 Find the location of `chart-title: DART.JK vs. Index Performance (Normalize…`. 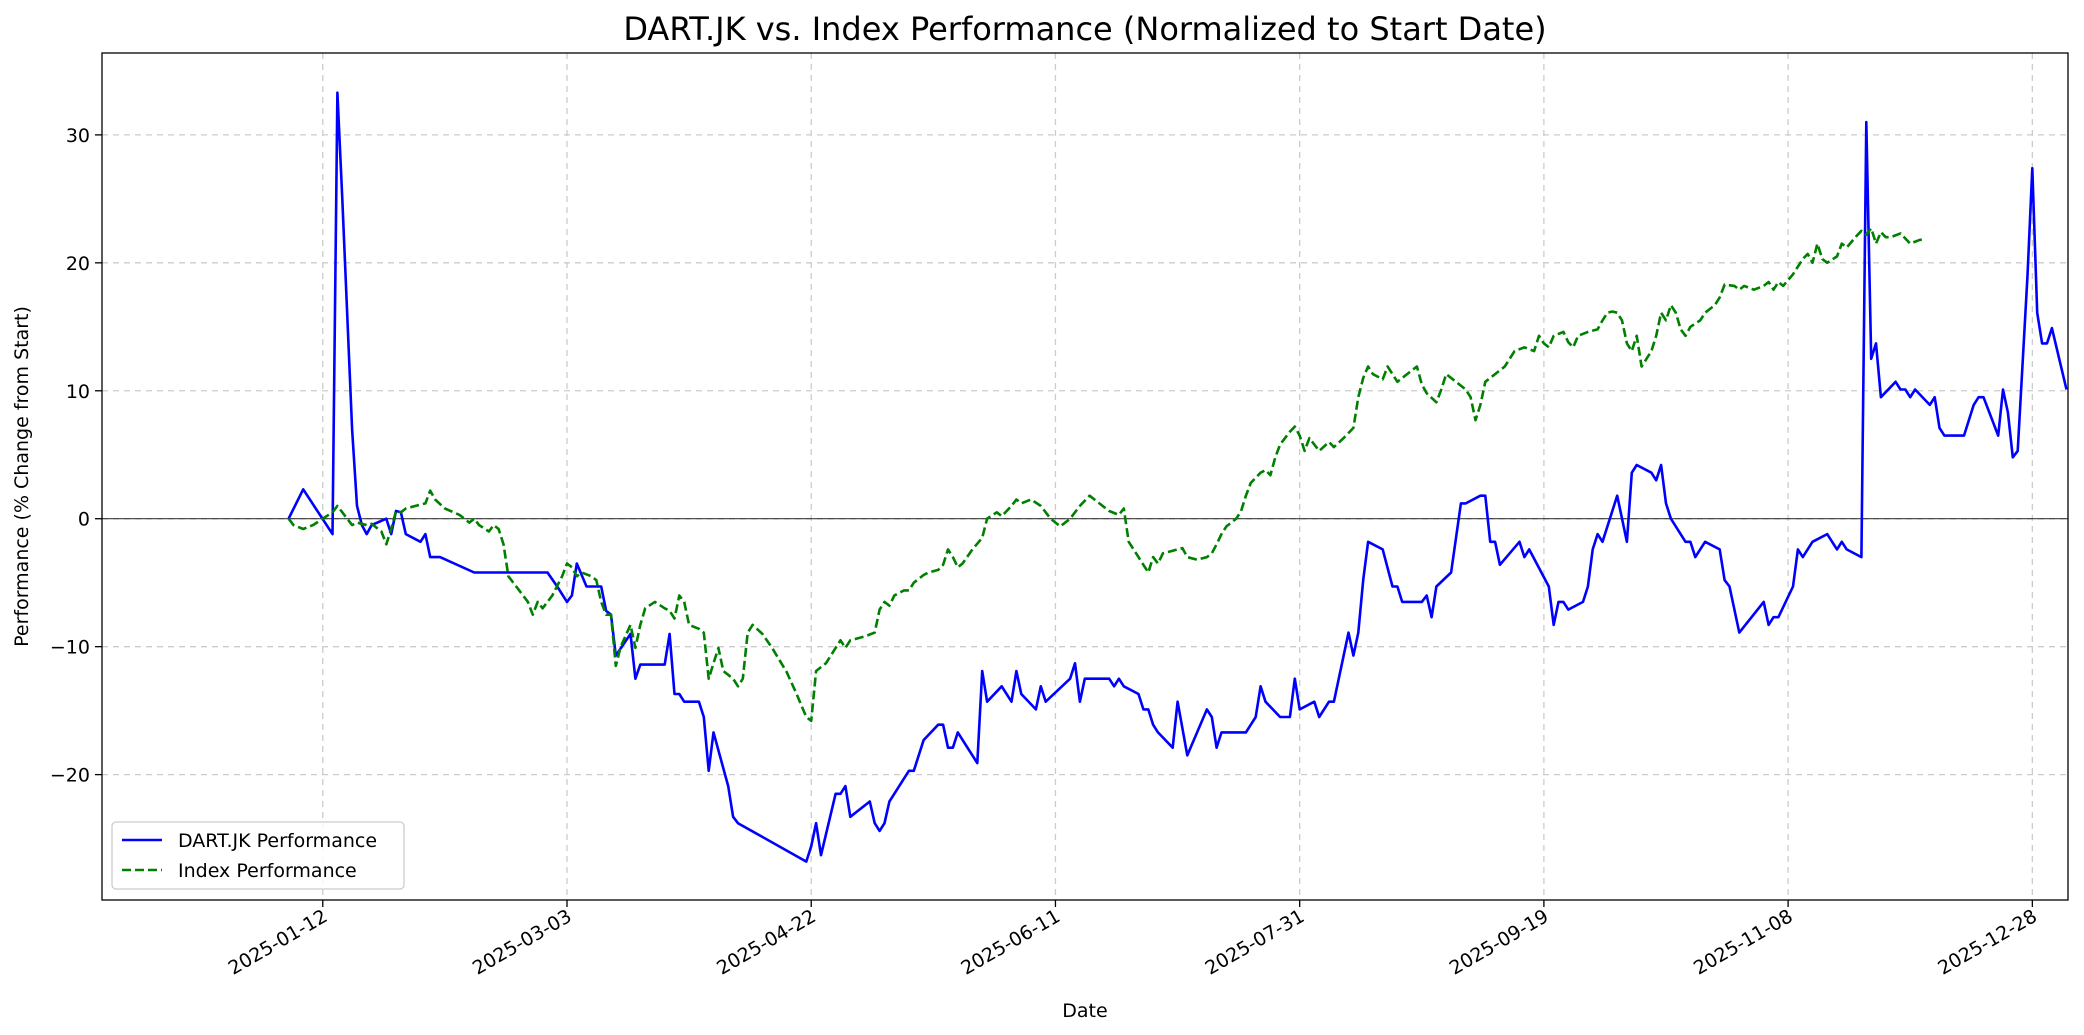

chart-title: DART.JK vs. Index Performance (Normalize… is located at coordinates (1084, 29).